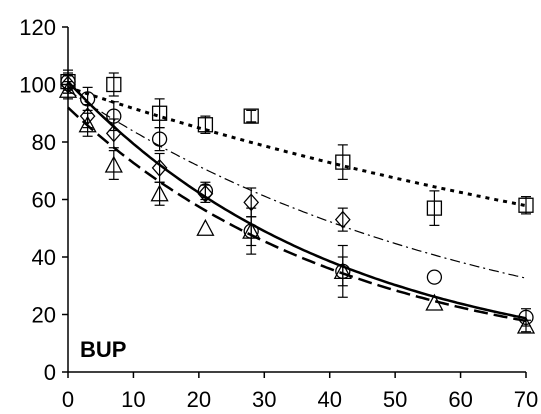  Describe the element at coordinates (395, 399) in the screenshot. I see `x-tick-label: 50` at that location.